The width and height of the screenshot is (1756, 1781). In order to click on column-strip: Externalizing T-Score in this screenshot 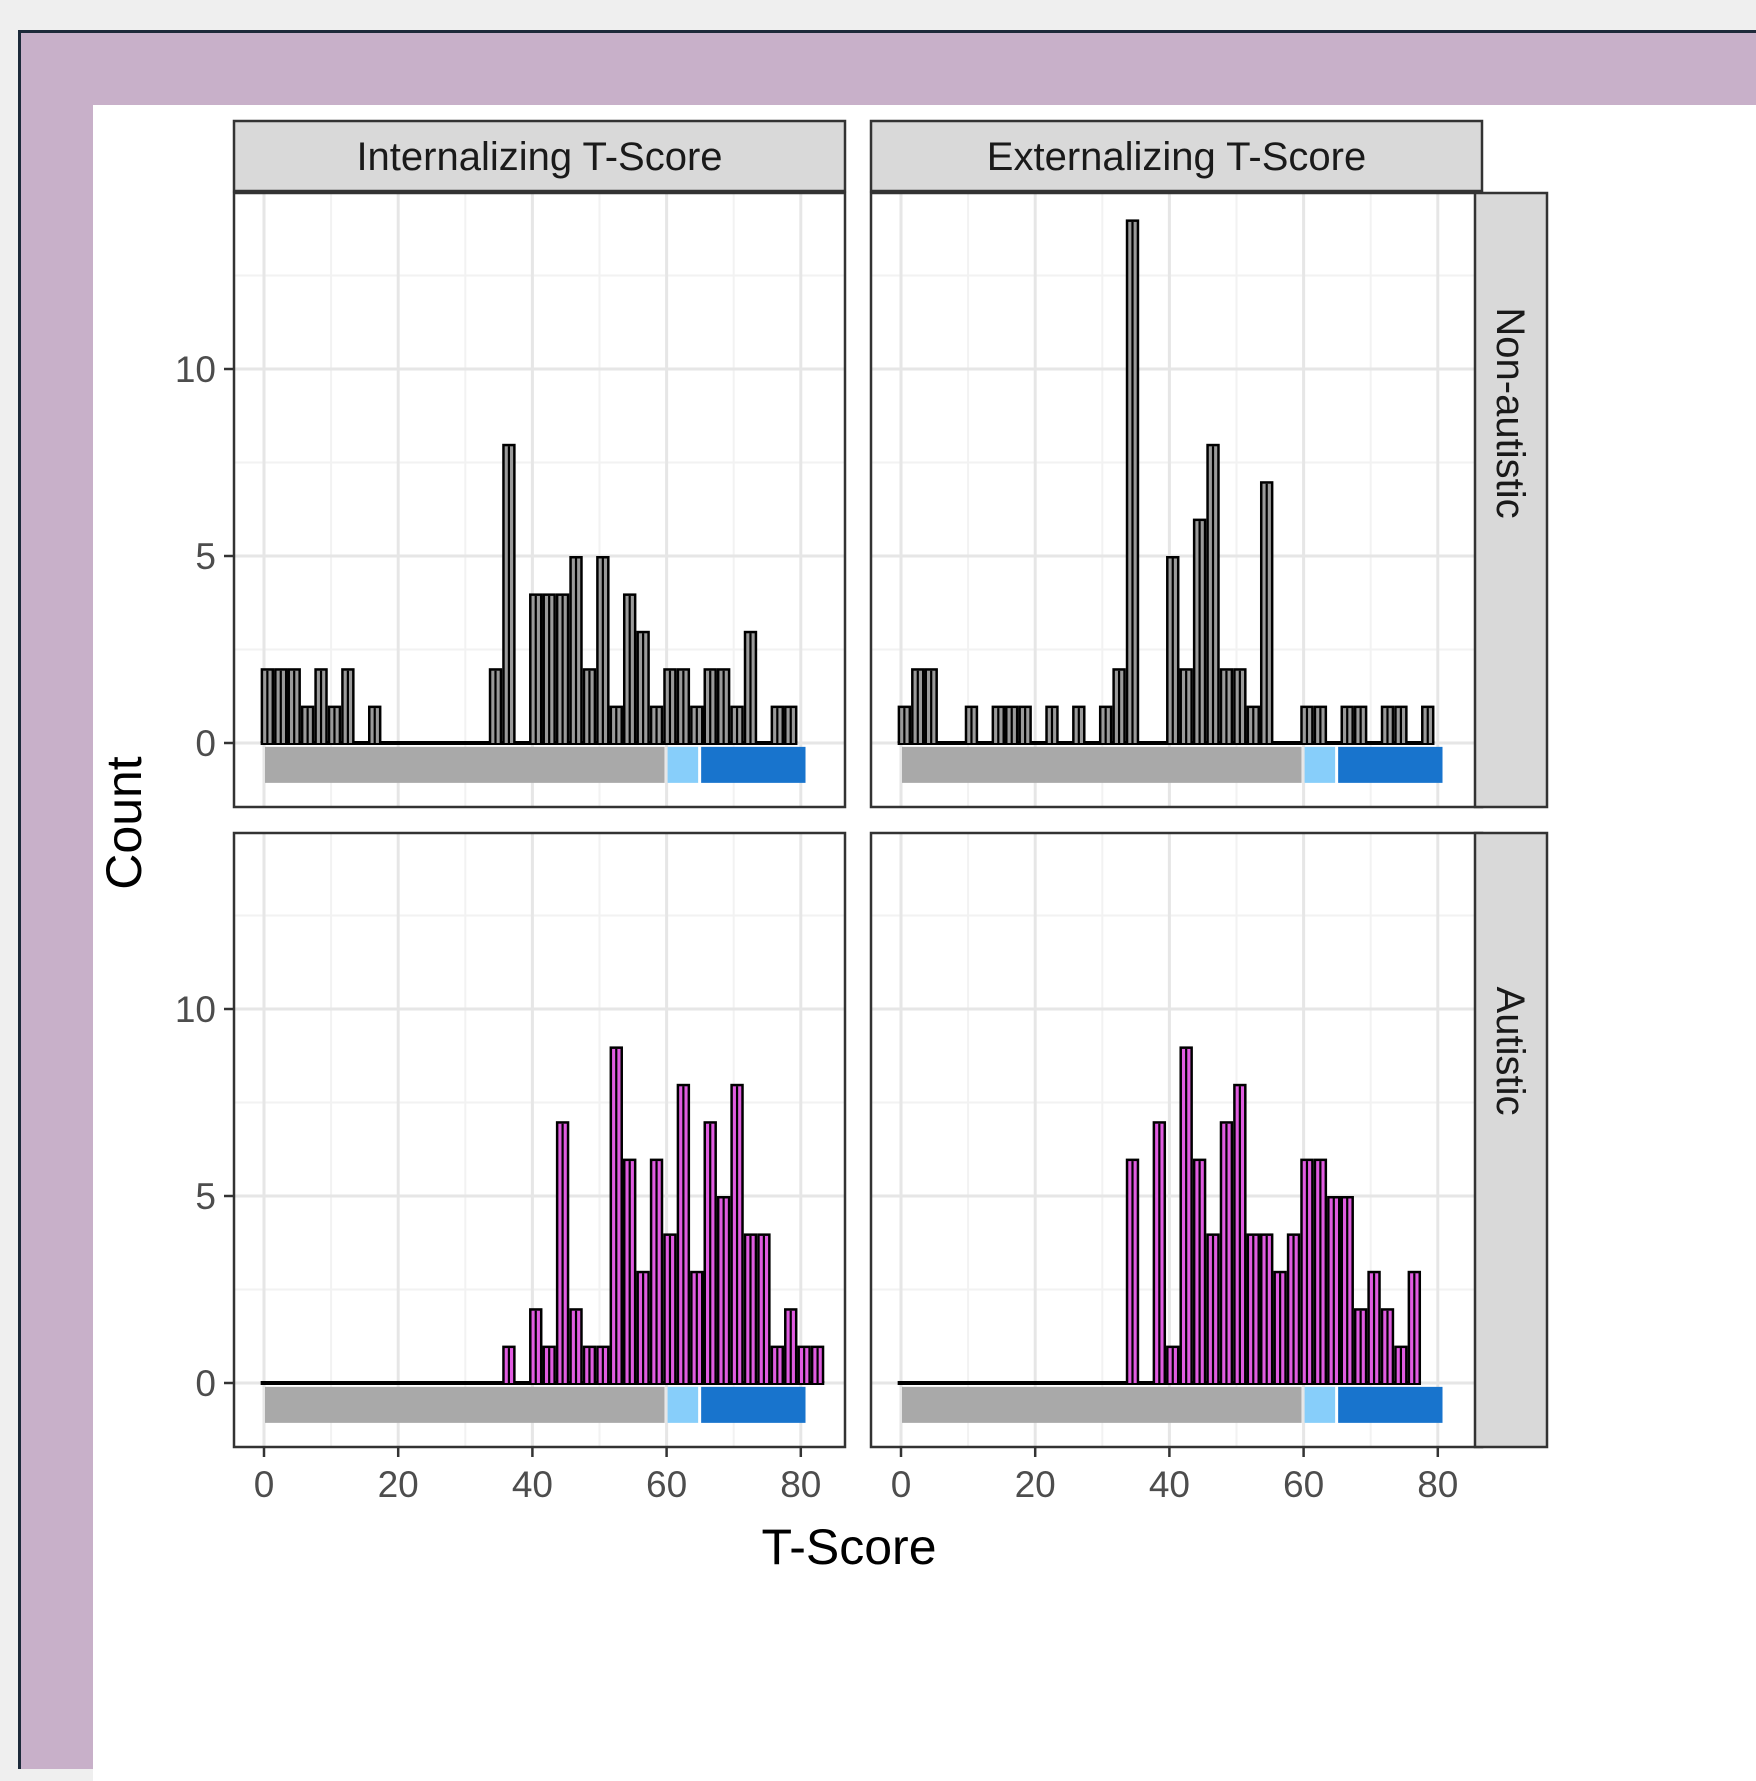, I will do `click(1176, 156)`.